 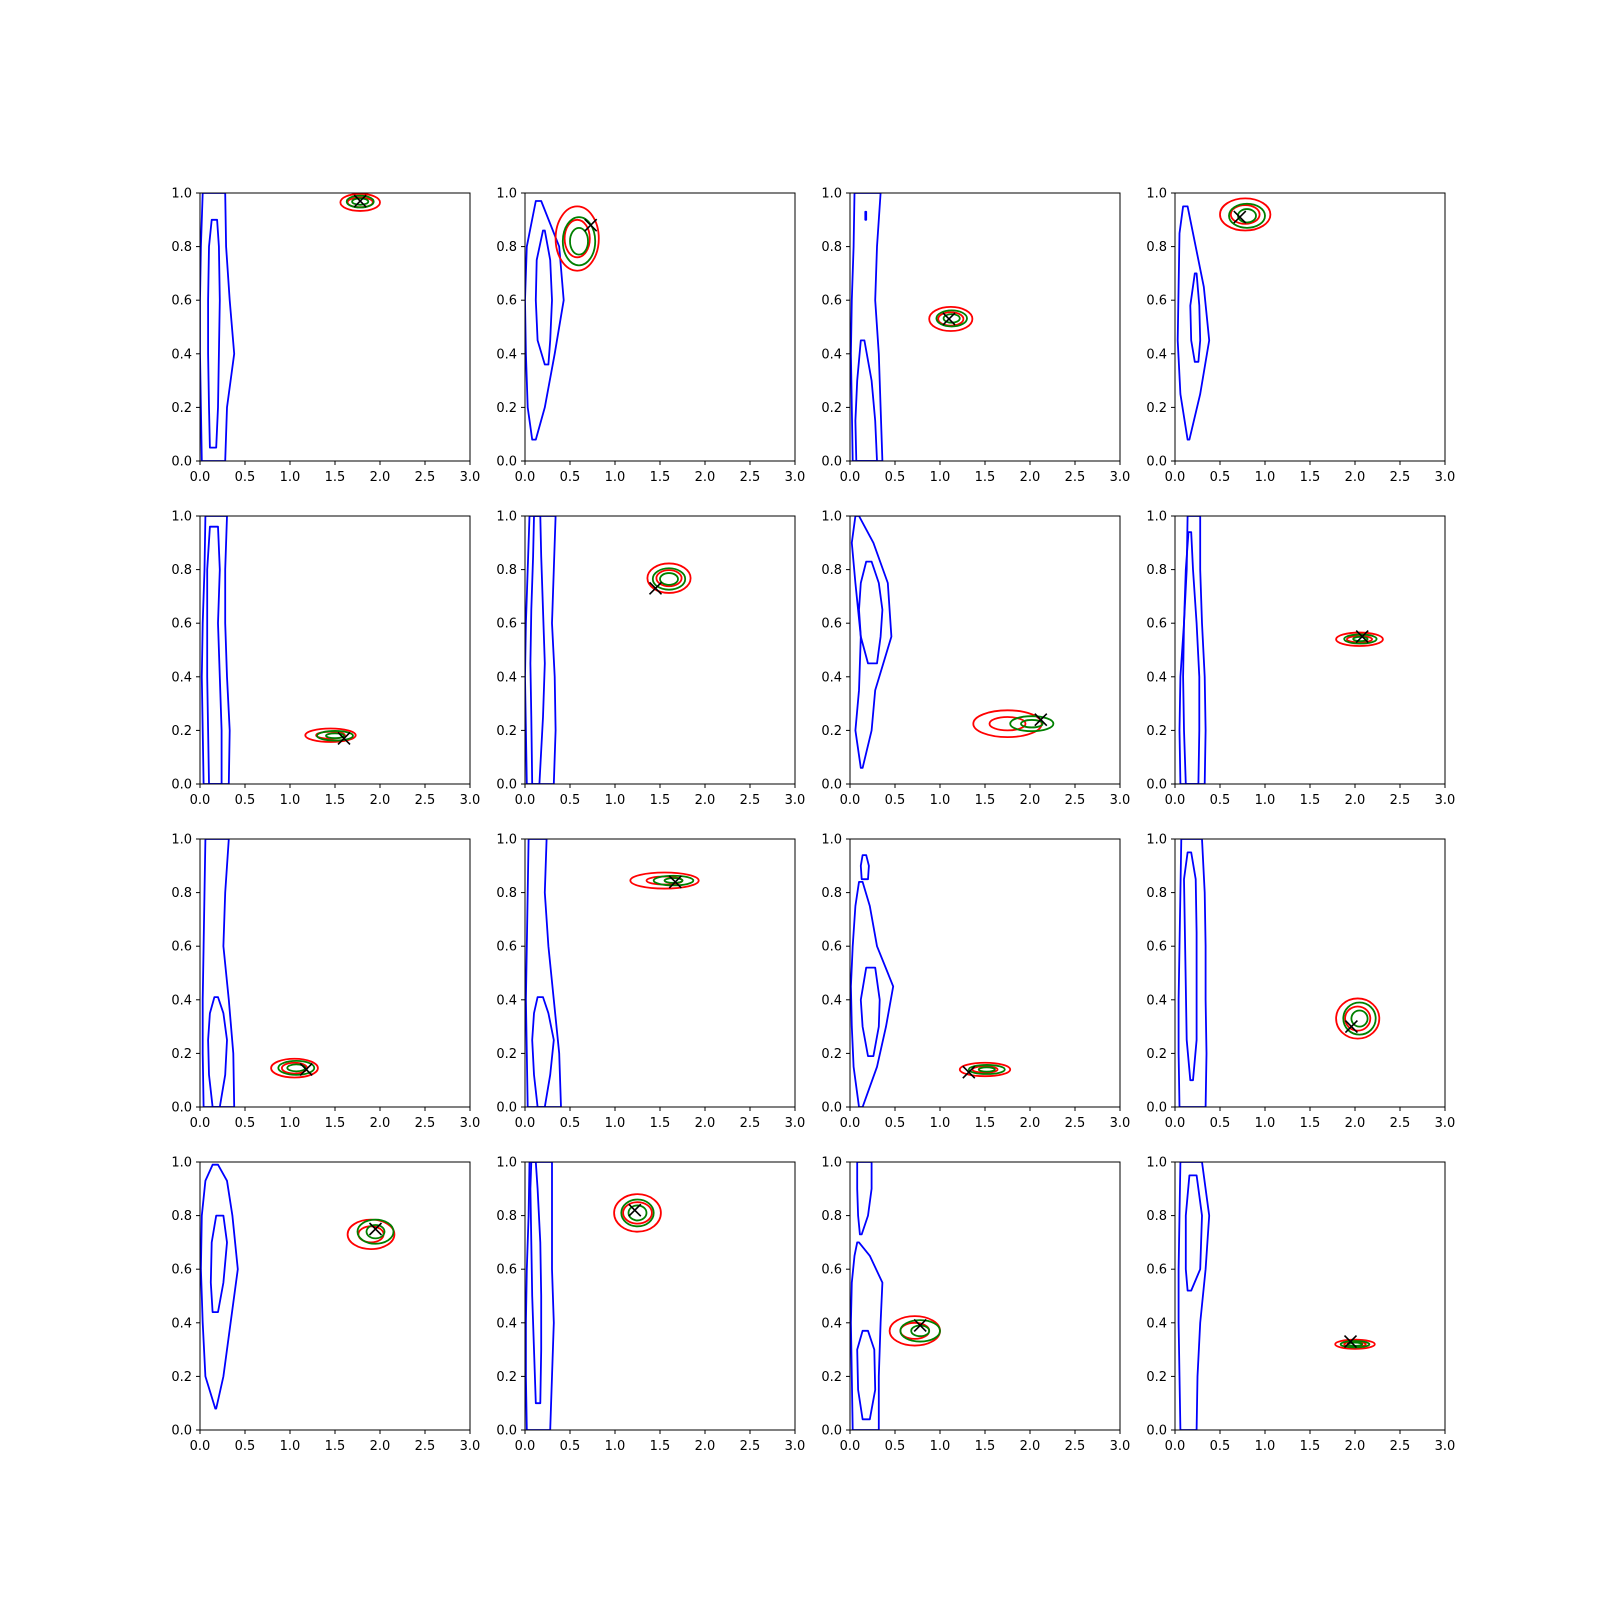 What do you see at coordinates (975, 659) in the screenshot?
I see `panel-7: 0.0 0.5 1.0 1.5 2.0 2.5 3.0 0.0 0.2 0.4 0.6 0.8 1.0` at bounding box center [975, 659].